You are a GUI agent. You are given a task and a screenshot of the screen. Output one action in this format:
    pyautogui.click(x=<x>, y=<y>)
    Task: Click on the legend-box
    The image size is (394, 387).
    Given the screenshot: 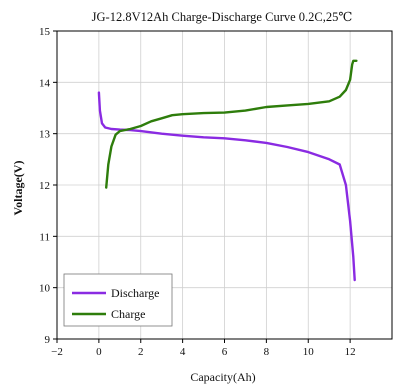 What is the action you would take?
    pyautogui.click(x=118, y=300)
    